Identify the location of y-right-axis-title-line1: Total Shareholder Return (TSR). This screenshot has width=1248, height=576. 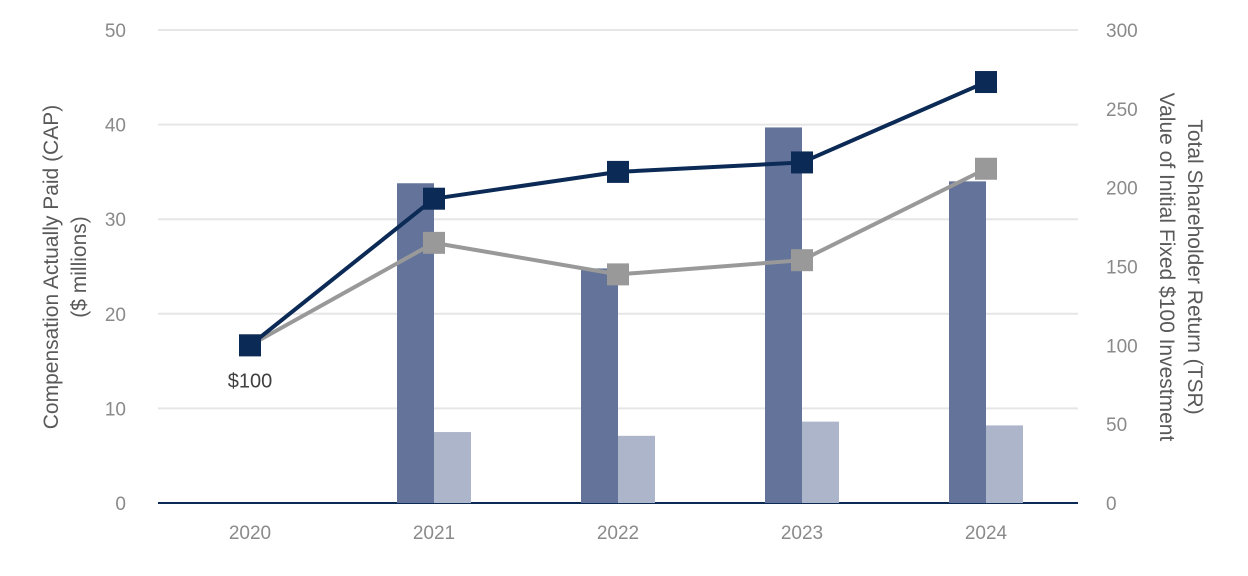
(1194, 266).